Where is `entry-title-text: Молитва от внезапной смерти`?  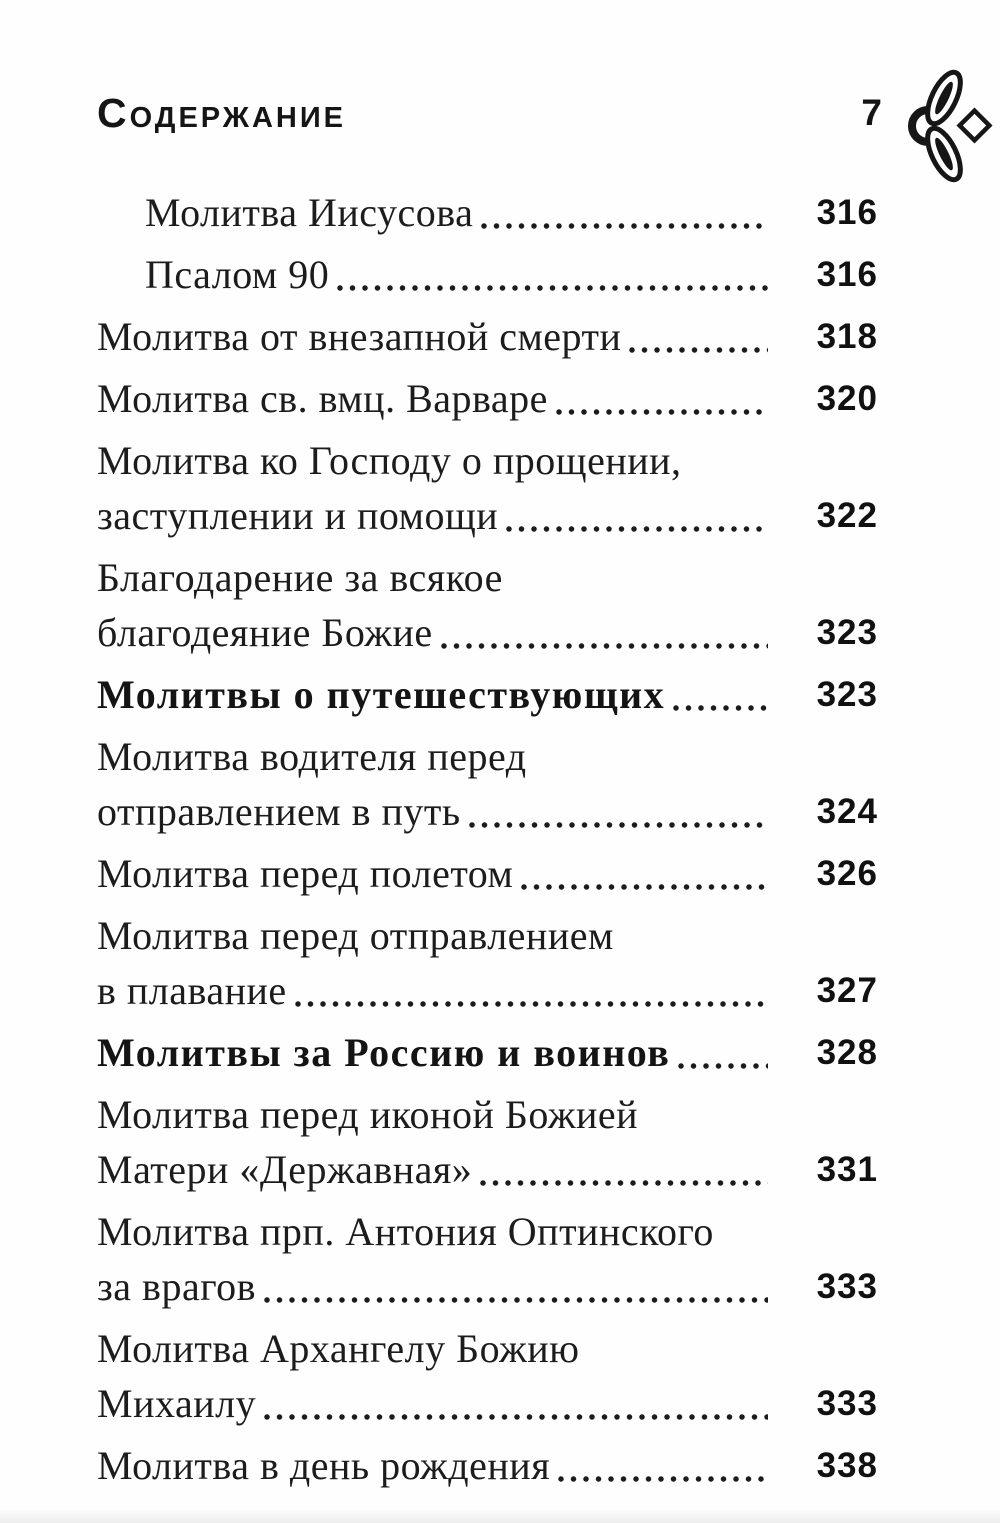 entry-title-text: Молитва от внезапной смерти is located at coordinates (359, 336).